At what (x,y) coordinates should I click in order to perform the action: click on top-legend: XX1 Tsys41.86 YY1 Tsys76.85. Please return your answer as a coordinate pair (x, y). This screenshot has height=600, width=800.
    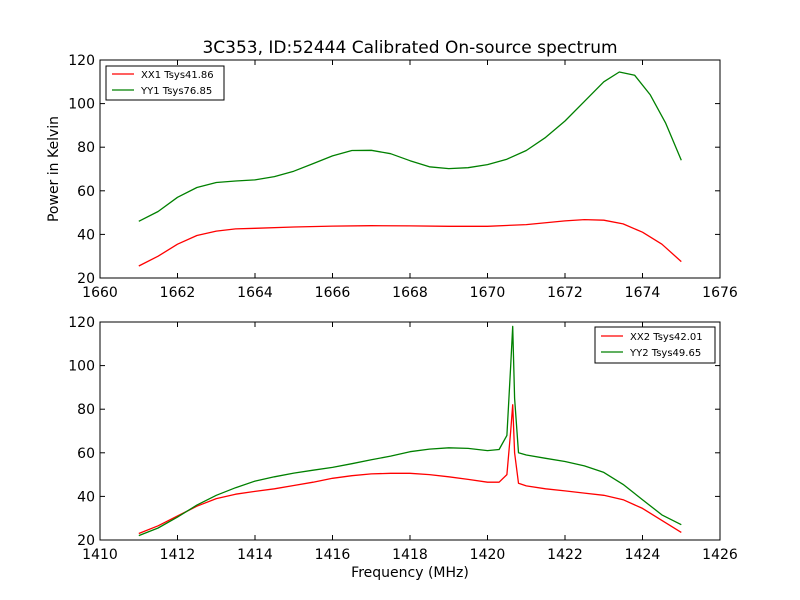
    Looking at the image, I should click on (165, 83).